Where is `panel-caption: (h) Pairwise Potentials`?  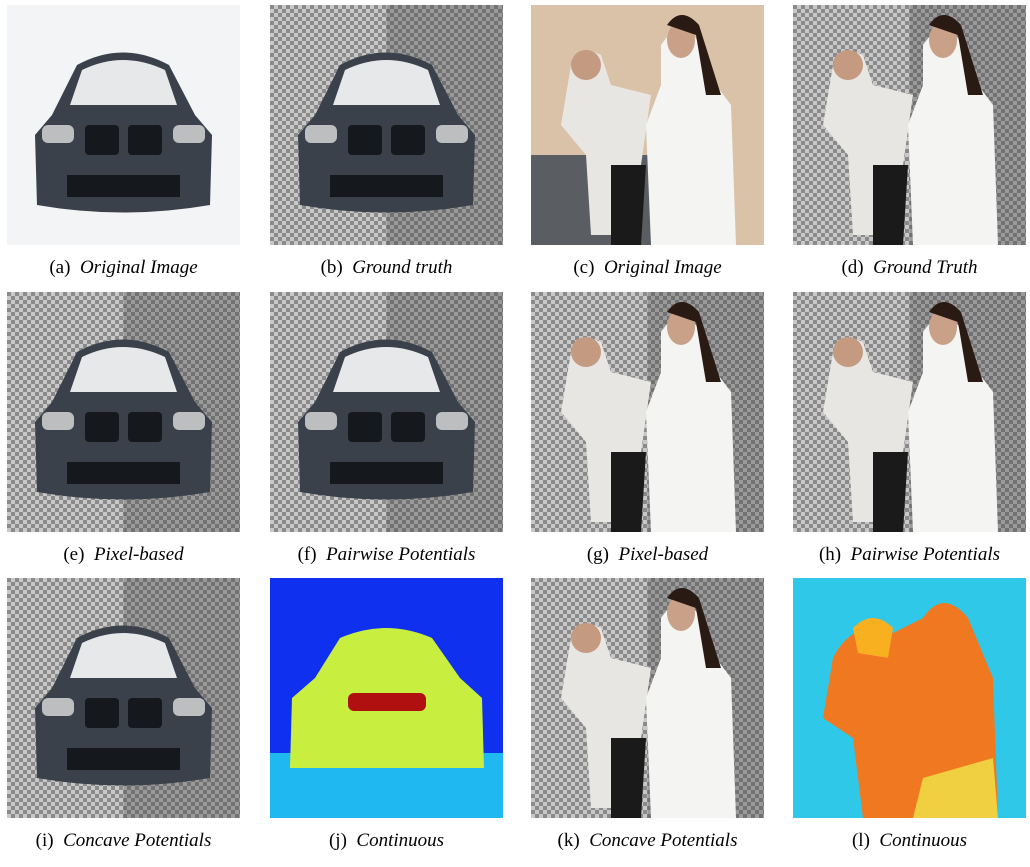
panel-caption: (h) Pairwise Potentials is located at coordinates (905, 555).